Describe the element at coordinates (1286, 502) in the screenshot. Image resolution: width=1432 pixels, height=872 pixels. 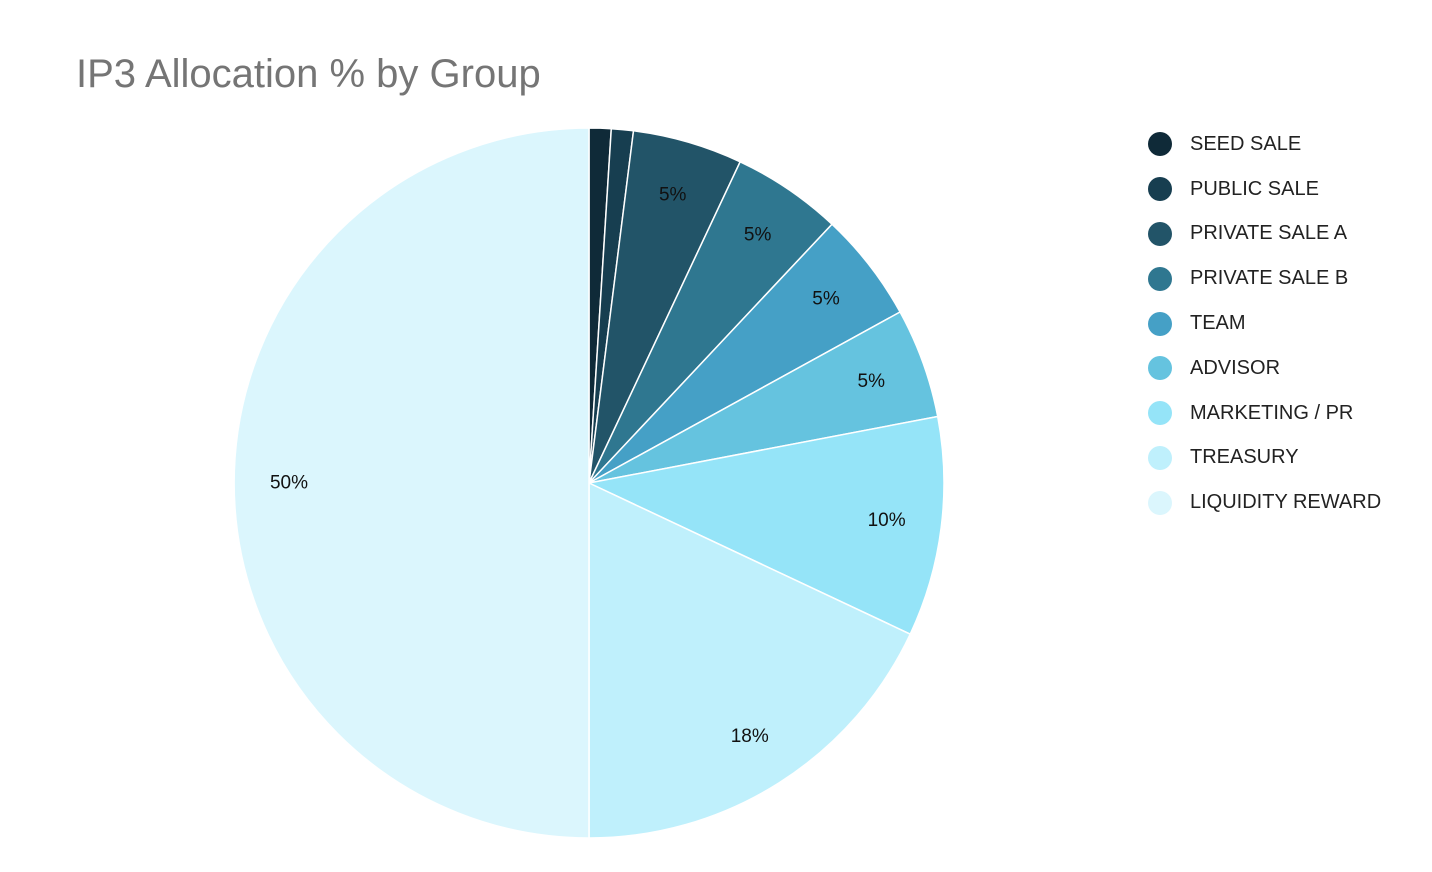
I see `legend-label: LIQUIDITY REWARD` at that location.